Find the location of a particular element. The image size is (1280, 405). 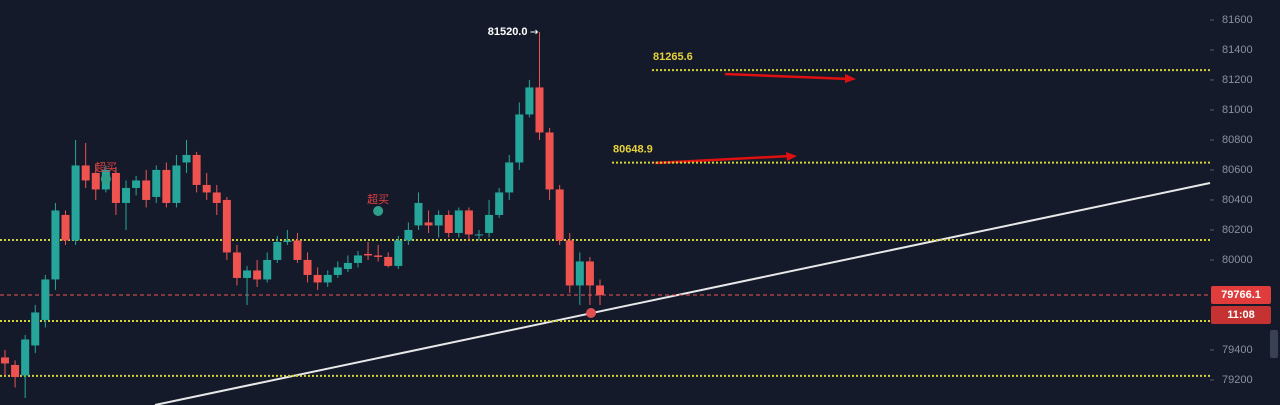

countdown-label: 11:08 is located at coordinates (1241, 315).